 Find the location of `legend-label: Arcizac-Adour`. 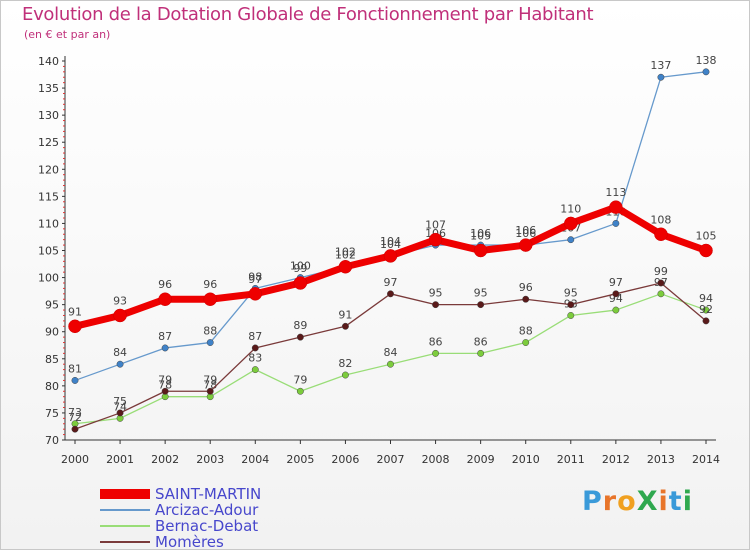

legend-label: Arcizac-Adour is located at coordinates (207, 510).